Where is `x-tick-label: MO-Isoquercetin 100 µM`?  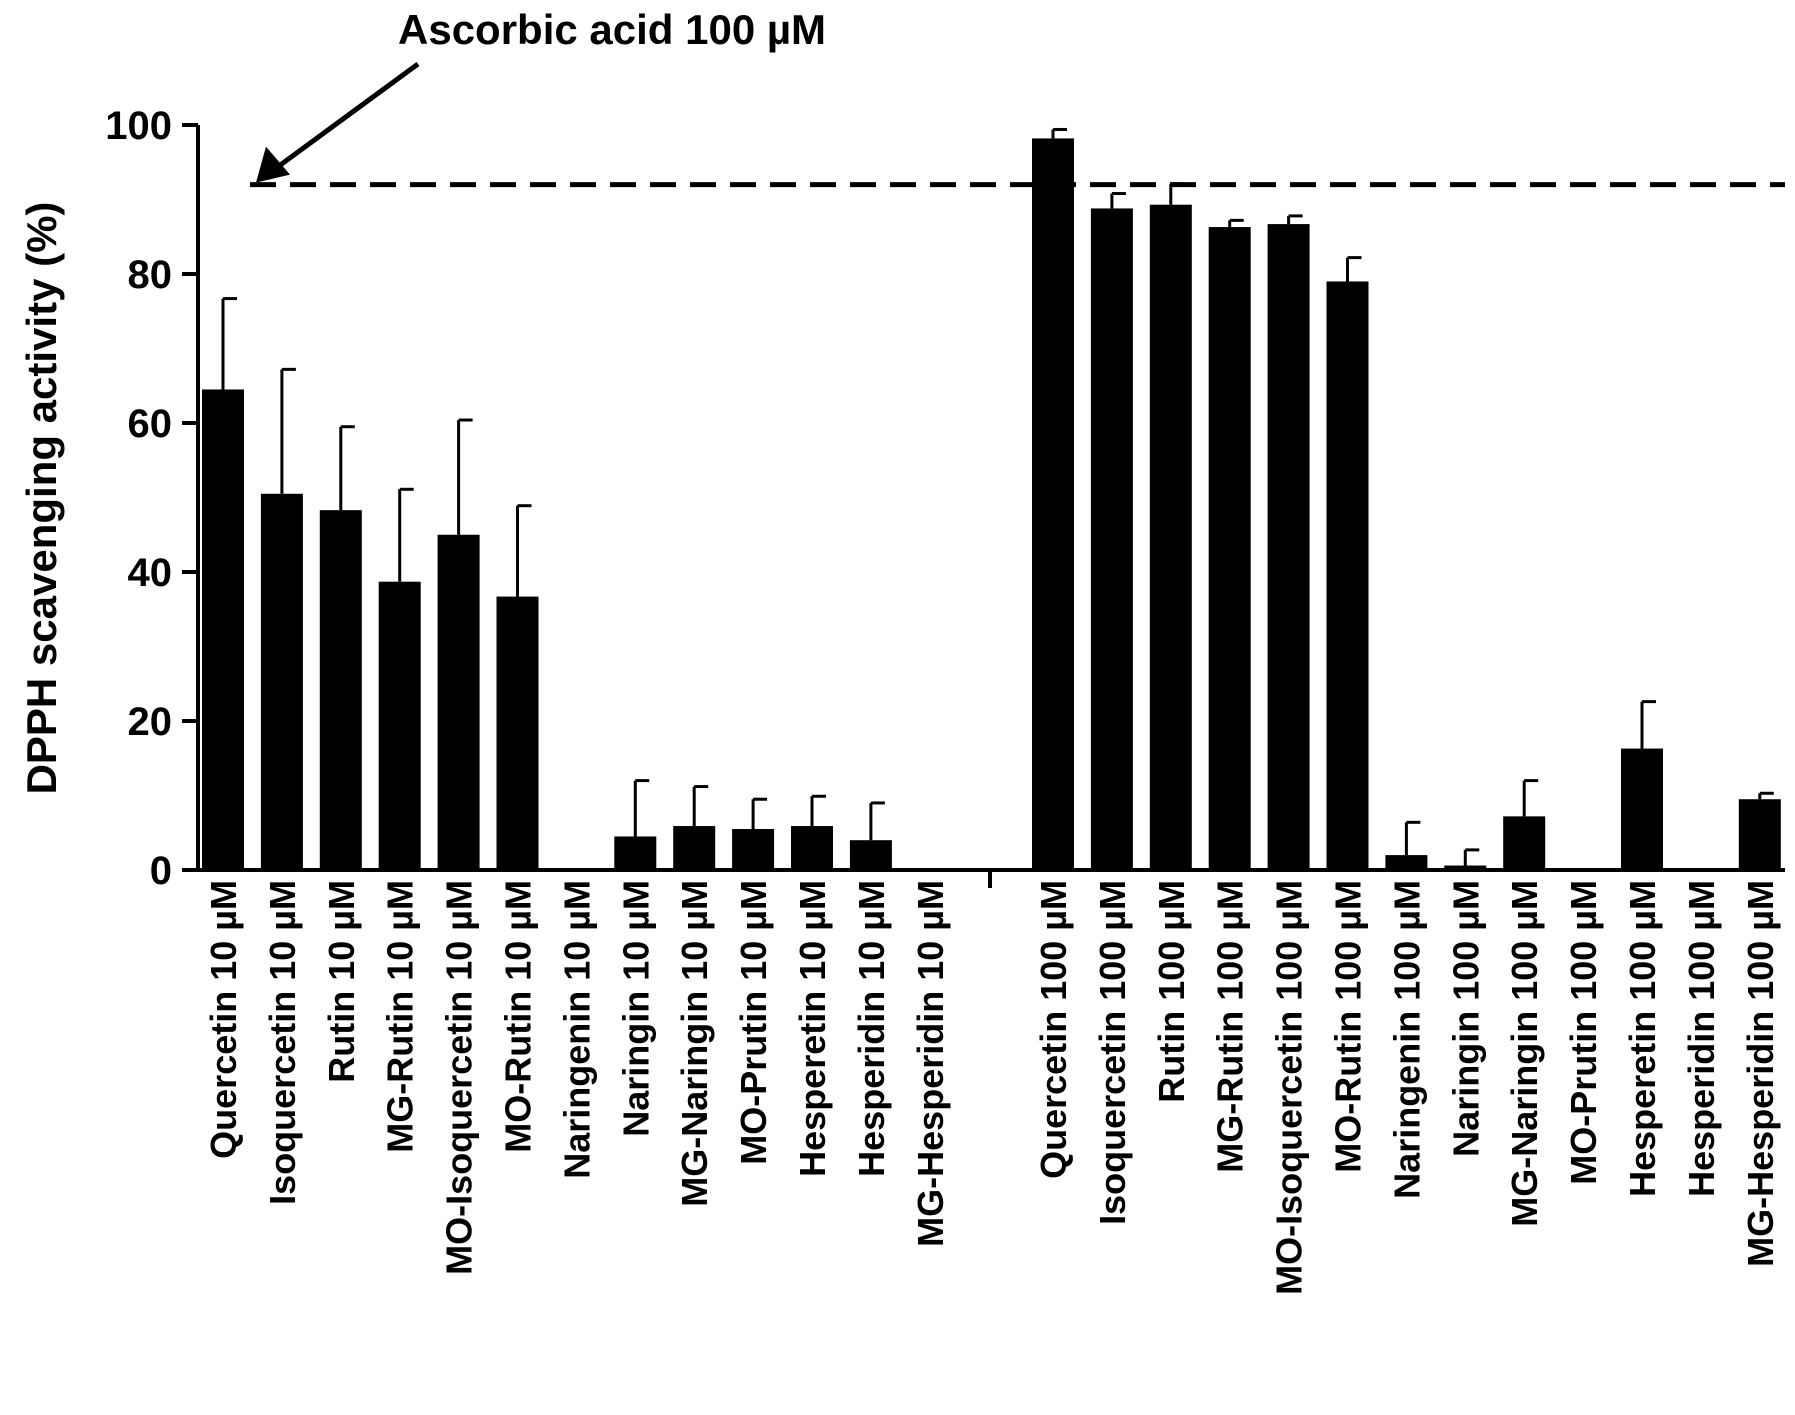 x-tick-label: MO-Isoquercetin 100 µM is located at coordinates (1289, 1087).